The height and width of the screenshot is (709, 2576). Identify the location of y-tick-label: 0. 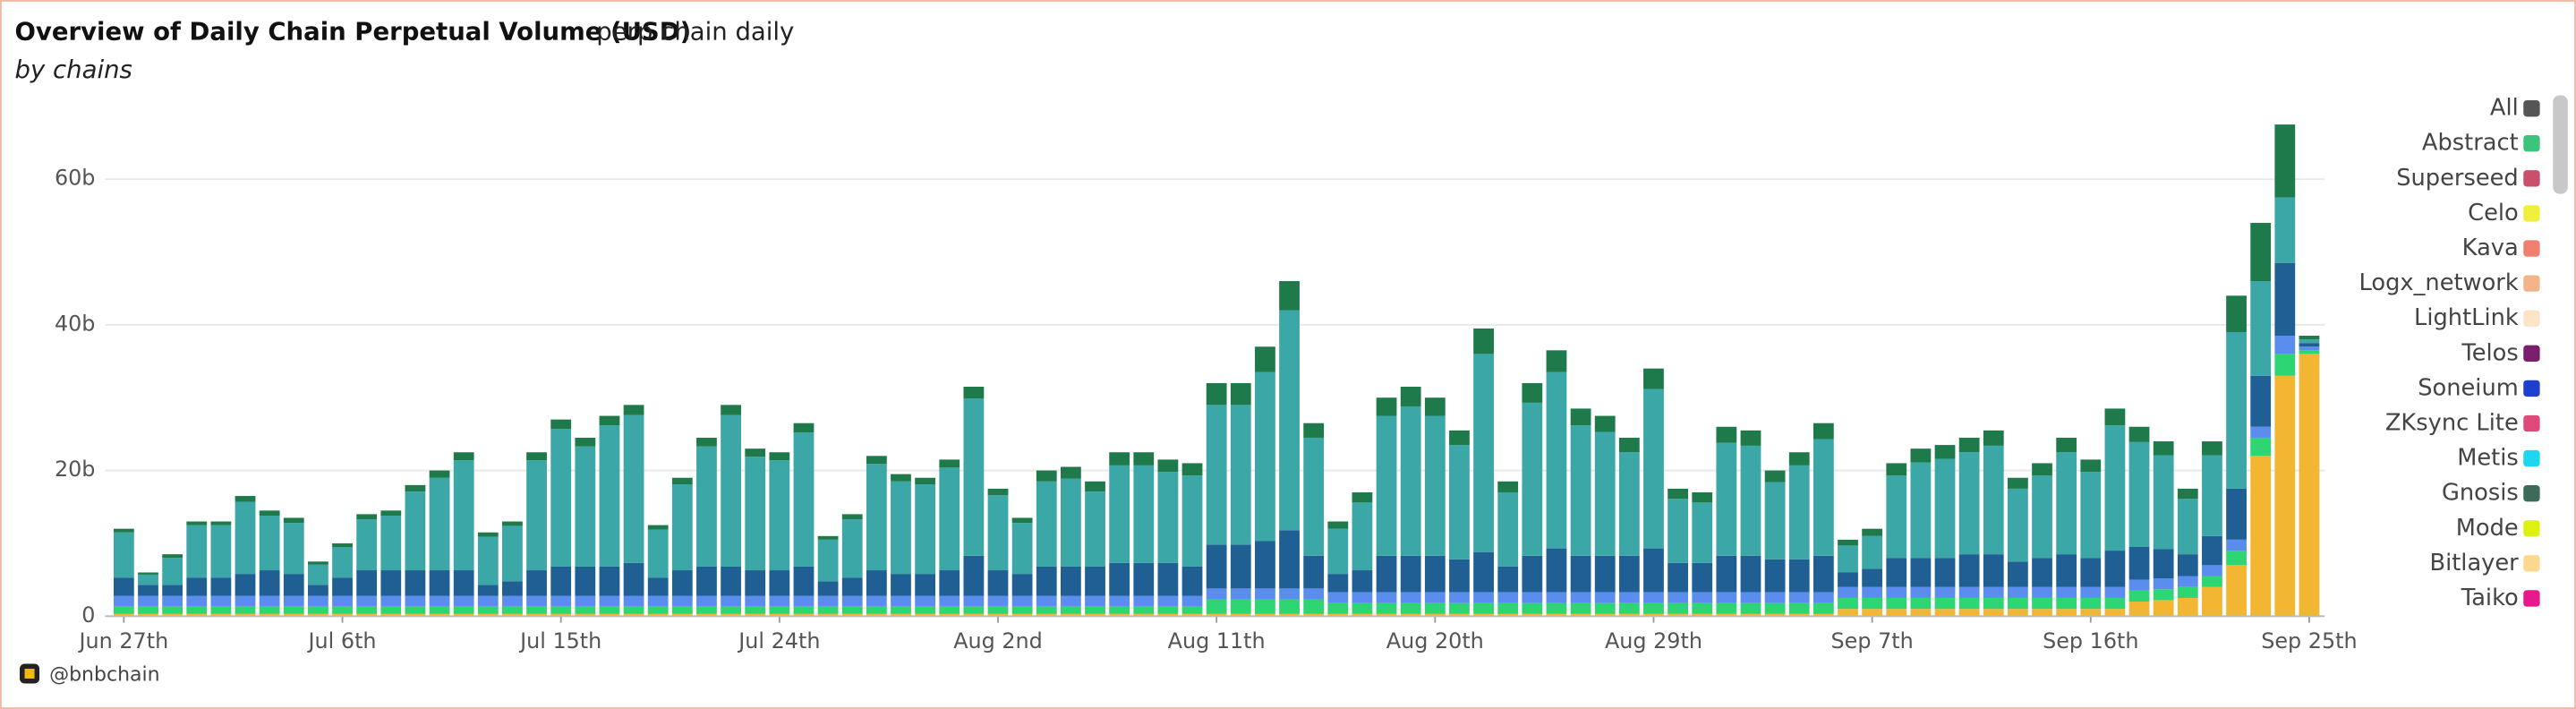
(88, 615).